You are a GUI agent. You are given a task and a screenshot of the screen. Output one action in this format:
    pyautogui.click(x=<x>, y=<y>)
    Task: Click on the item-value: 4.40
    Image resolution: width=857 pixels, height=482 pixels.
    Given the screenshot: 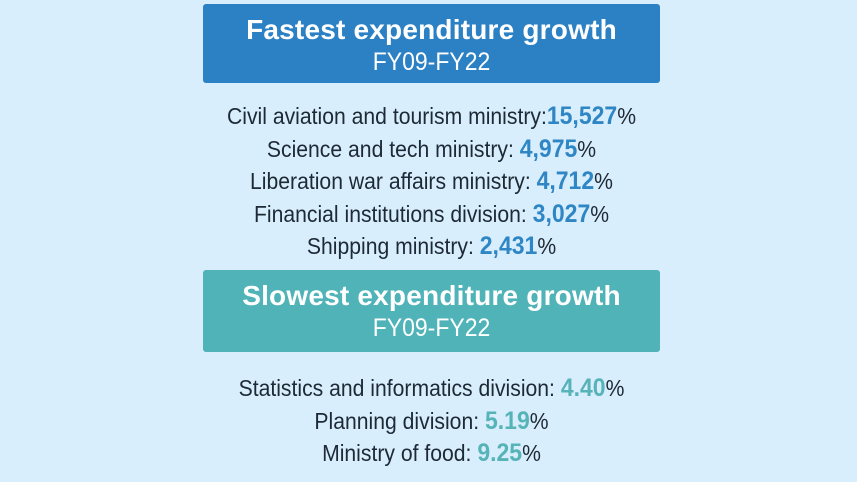 What is the action you would take?
    pyautogui.click(x=583, y=388)
    